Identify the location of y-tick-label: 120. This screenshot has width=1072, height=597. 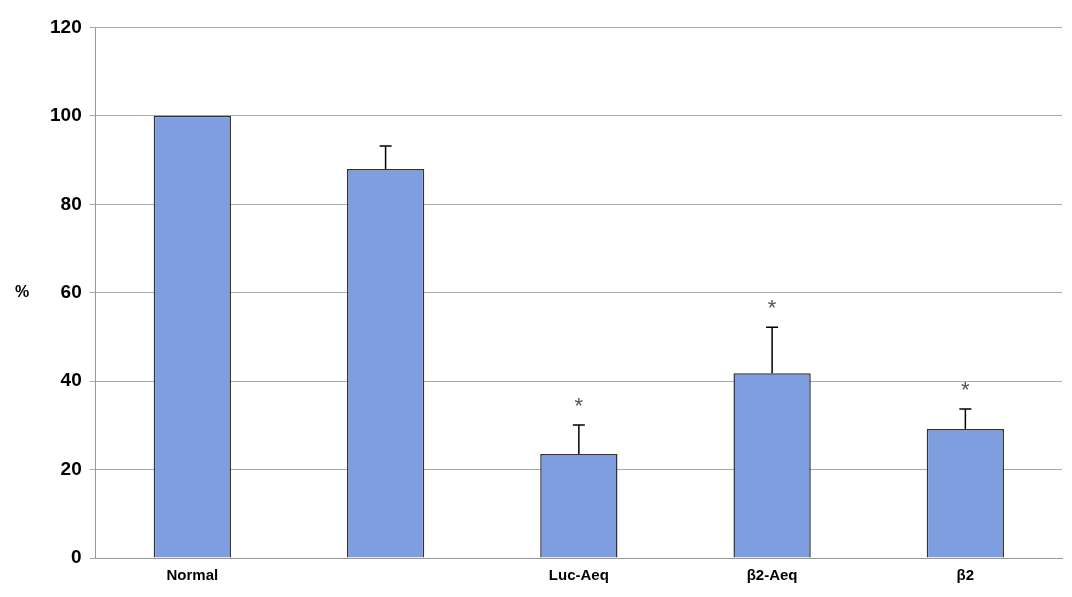
(66, 26).